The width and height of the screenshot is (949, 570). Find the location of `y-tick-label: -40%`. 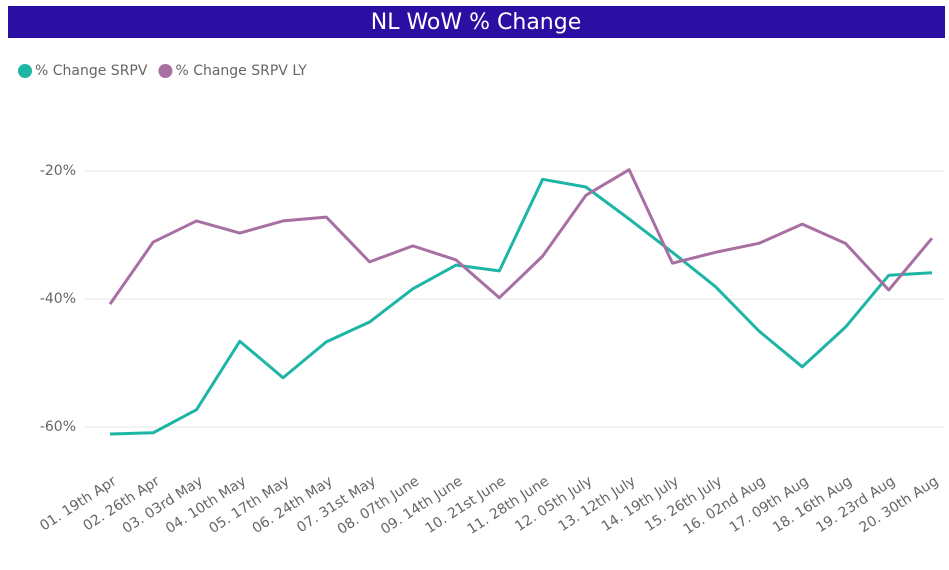

y-tick-label: -40% is located at coordinates (58, 299).